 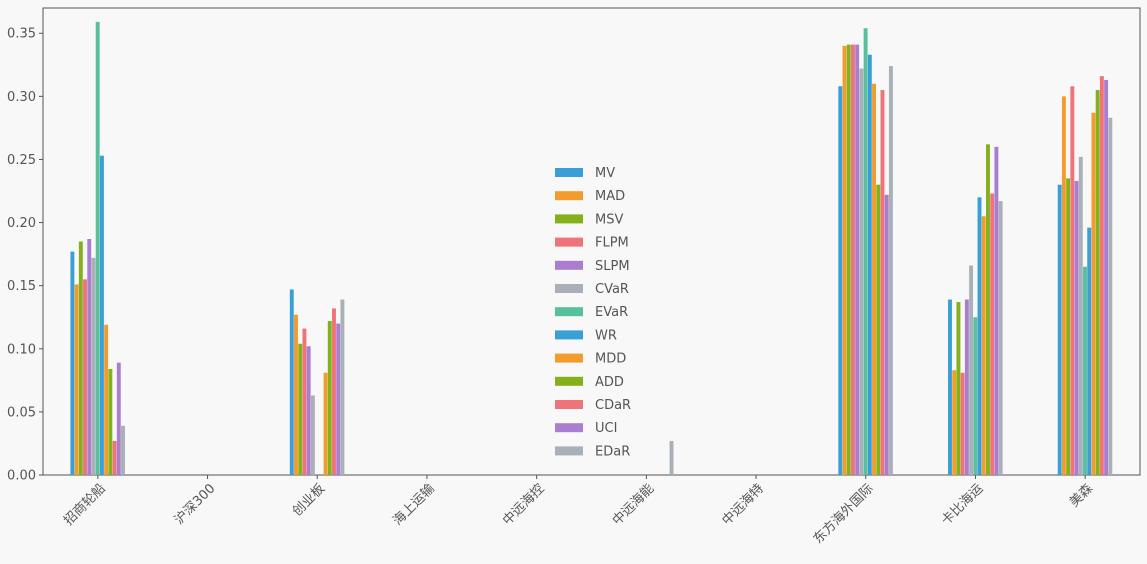 What do you see at coordinates (606, 335) in the screenshot?
I see `legend-label: WR` at bounding box center [606, 335].